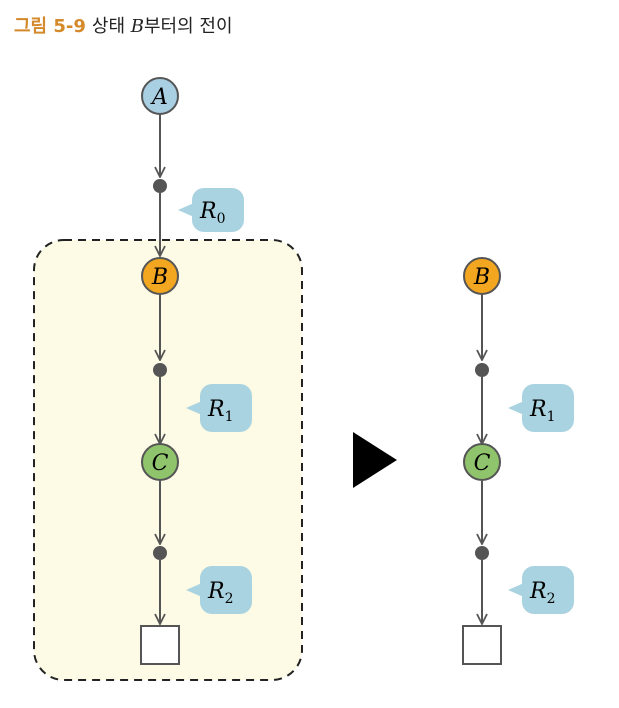 This screenshot has height=708, width=619. Describe the element at coordinates (50, 26) in the screenshot. I see `figure-number: 그림 5-9` at that location.